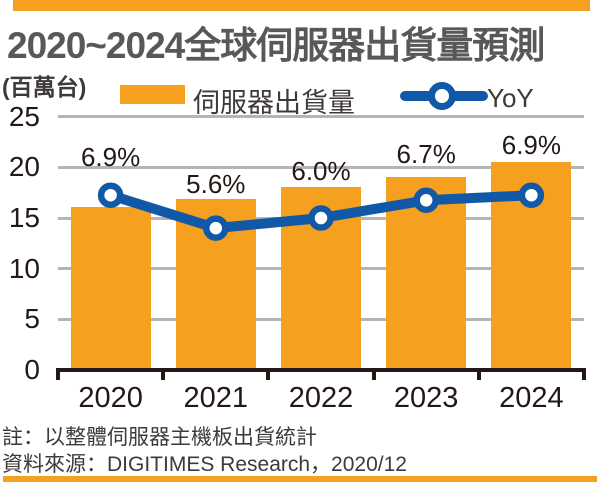 The height and width of the screenshot is (483, 600). Describe the element at coordinates (531, 266) in the screenshot. I see `shipment-bar-2024` at that location.